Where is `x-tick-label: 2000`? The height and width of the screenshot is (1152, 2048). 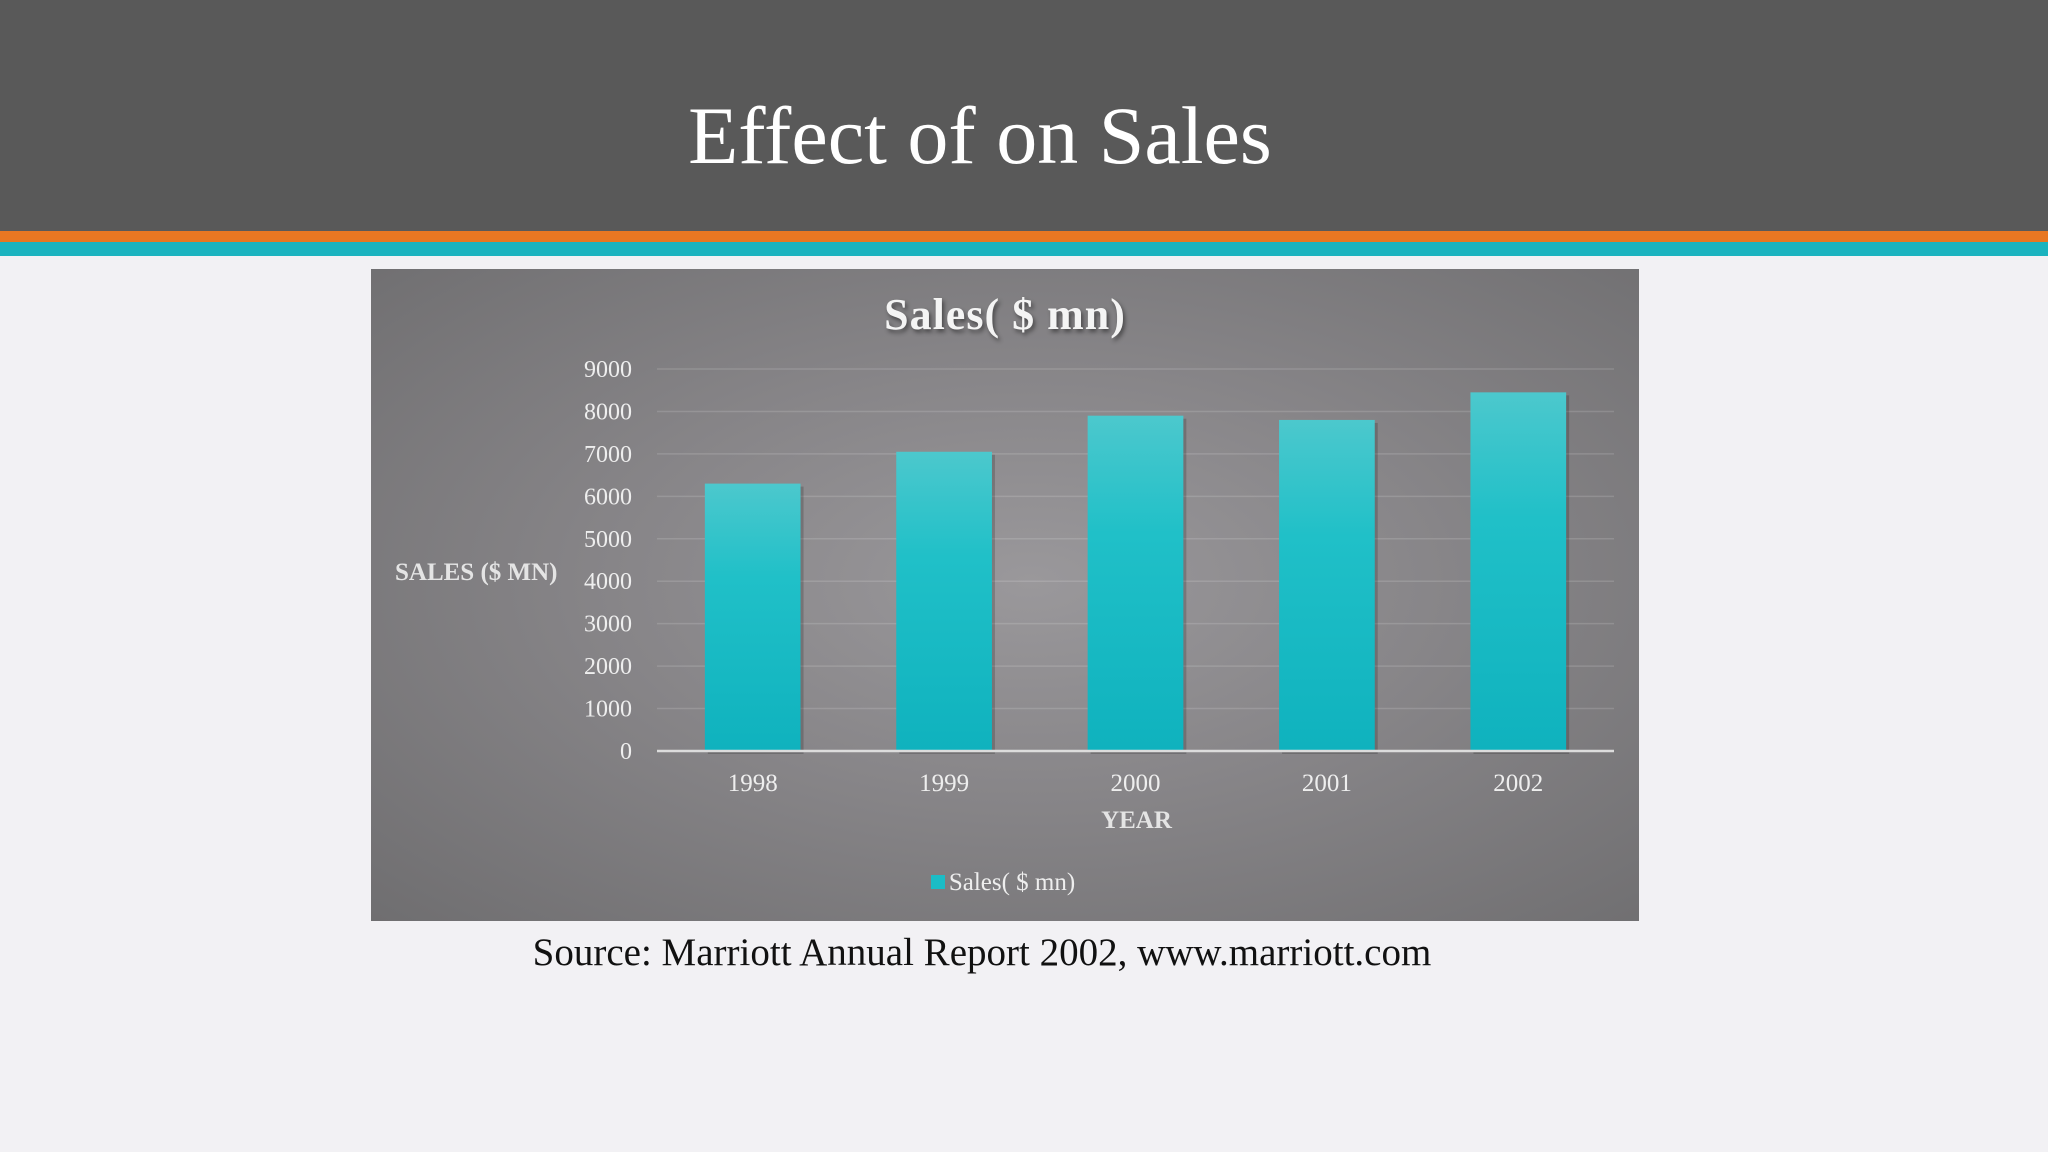
x-tick-label: 2000 is located at coordinates (1136, 783).